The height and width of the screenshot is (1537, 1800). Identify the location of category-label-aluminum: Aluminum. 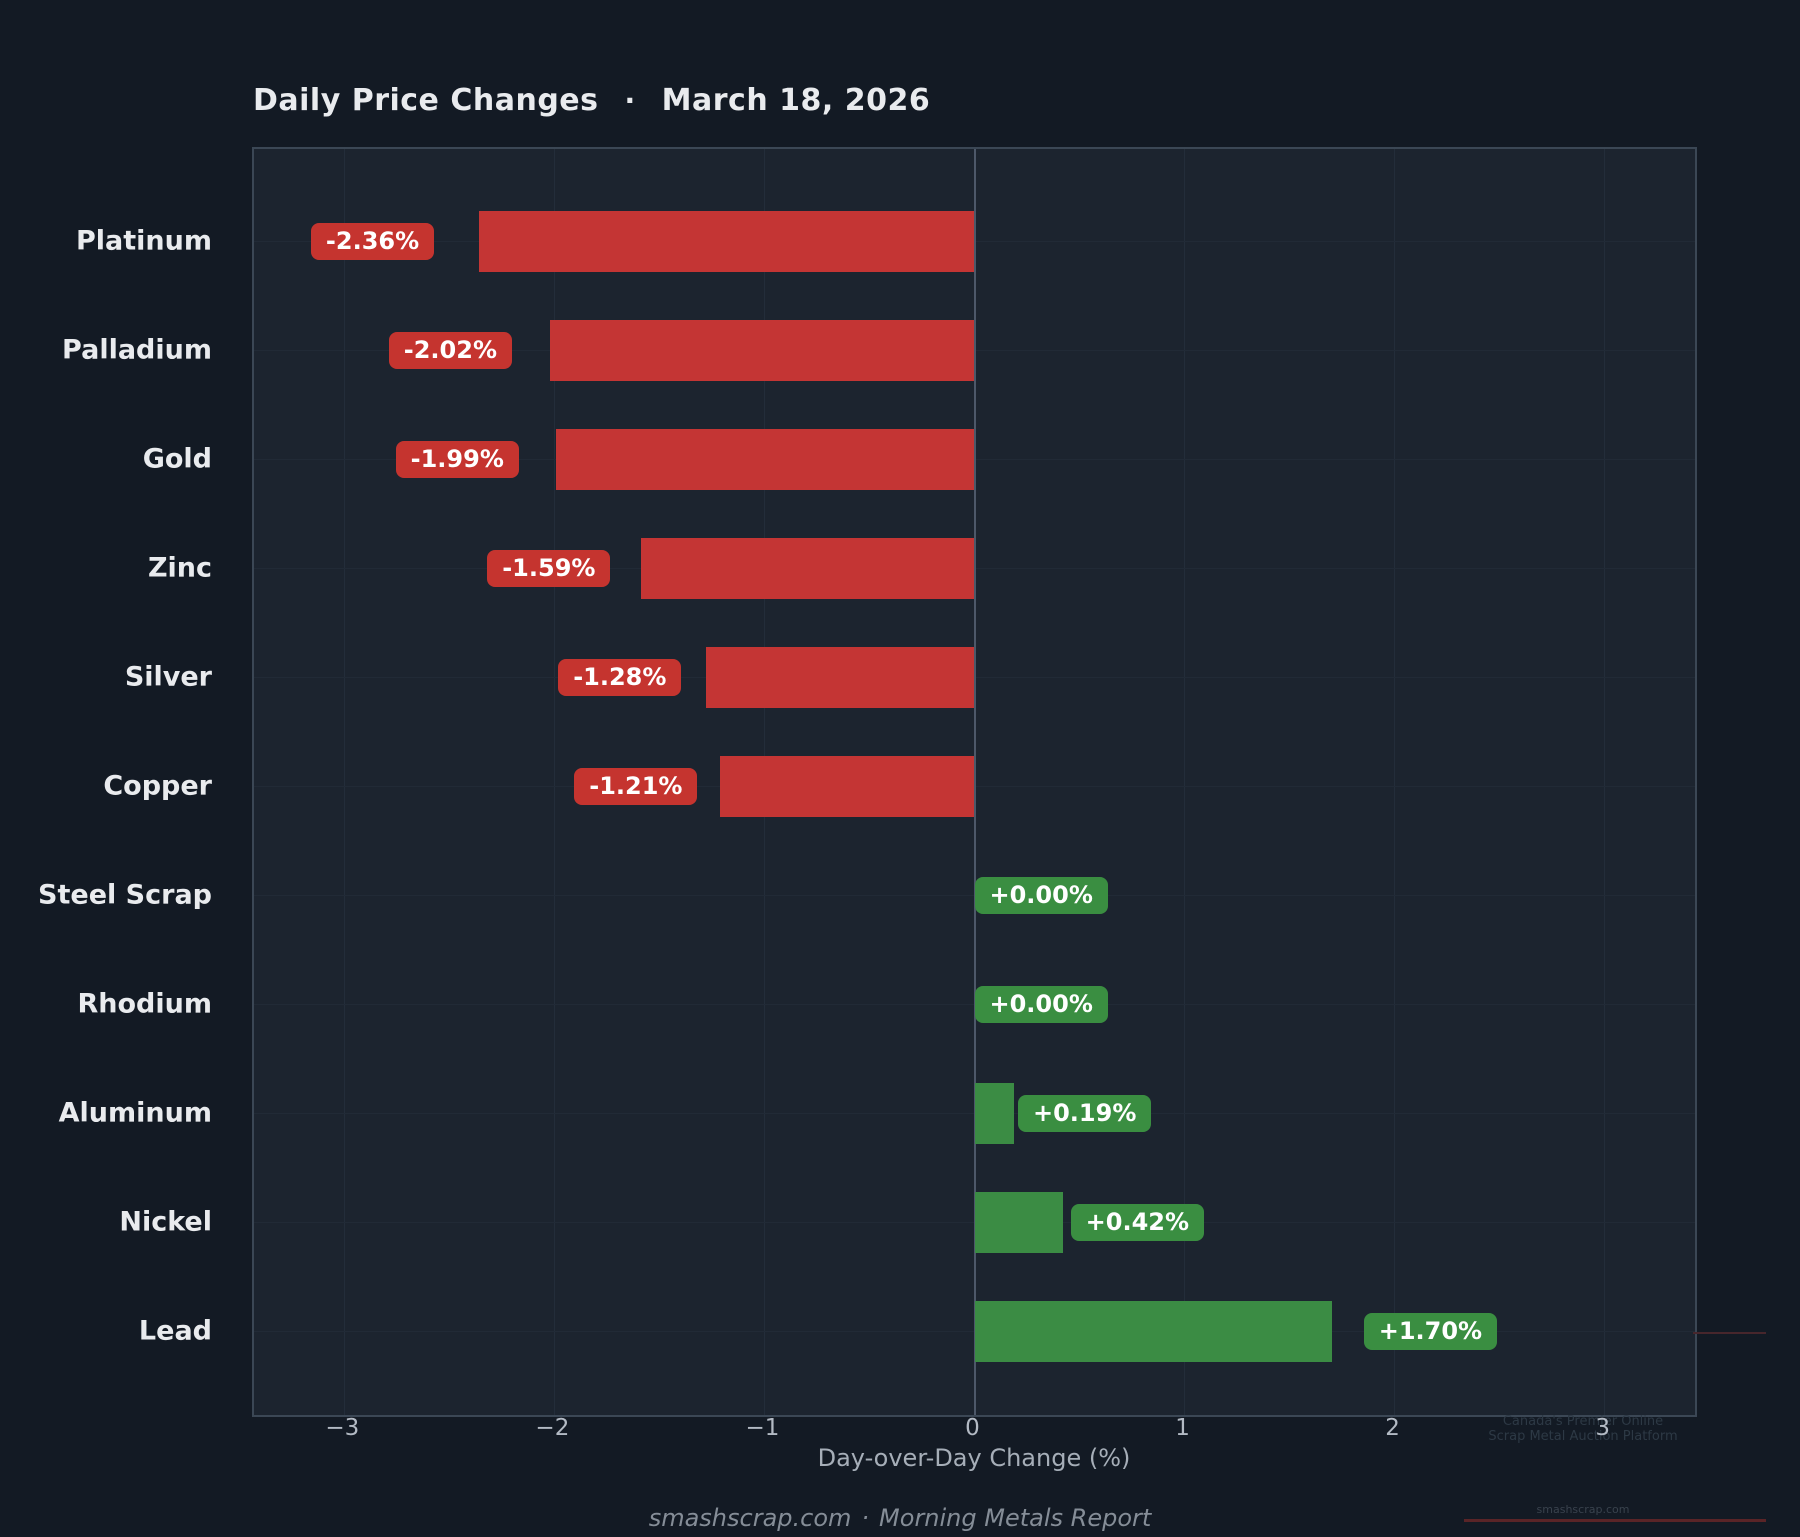
(135, 1113).